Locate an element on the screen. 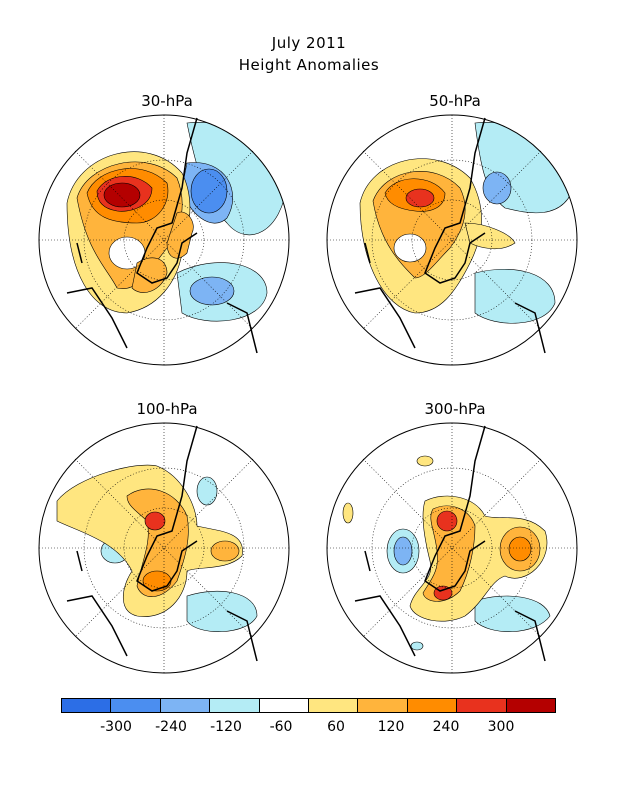 Image resolution: width=618 pixels, height=800 pixels. colorbar-label: 120 is located at coordinates (391, 727).